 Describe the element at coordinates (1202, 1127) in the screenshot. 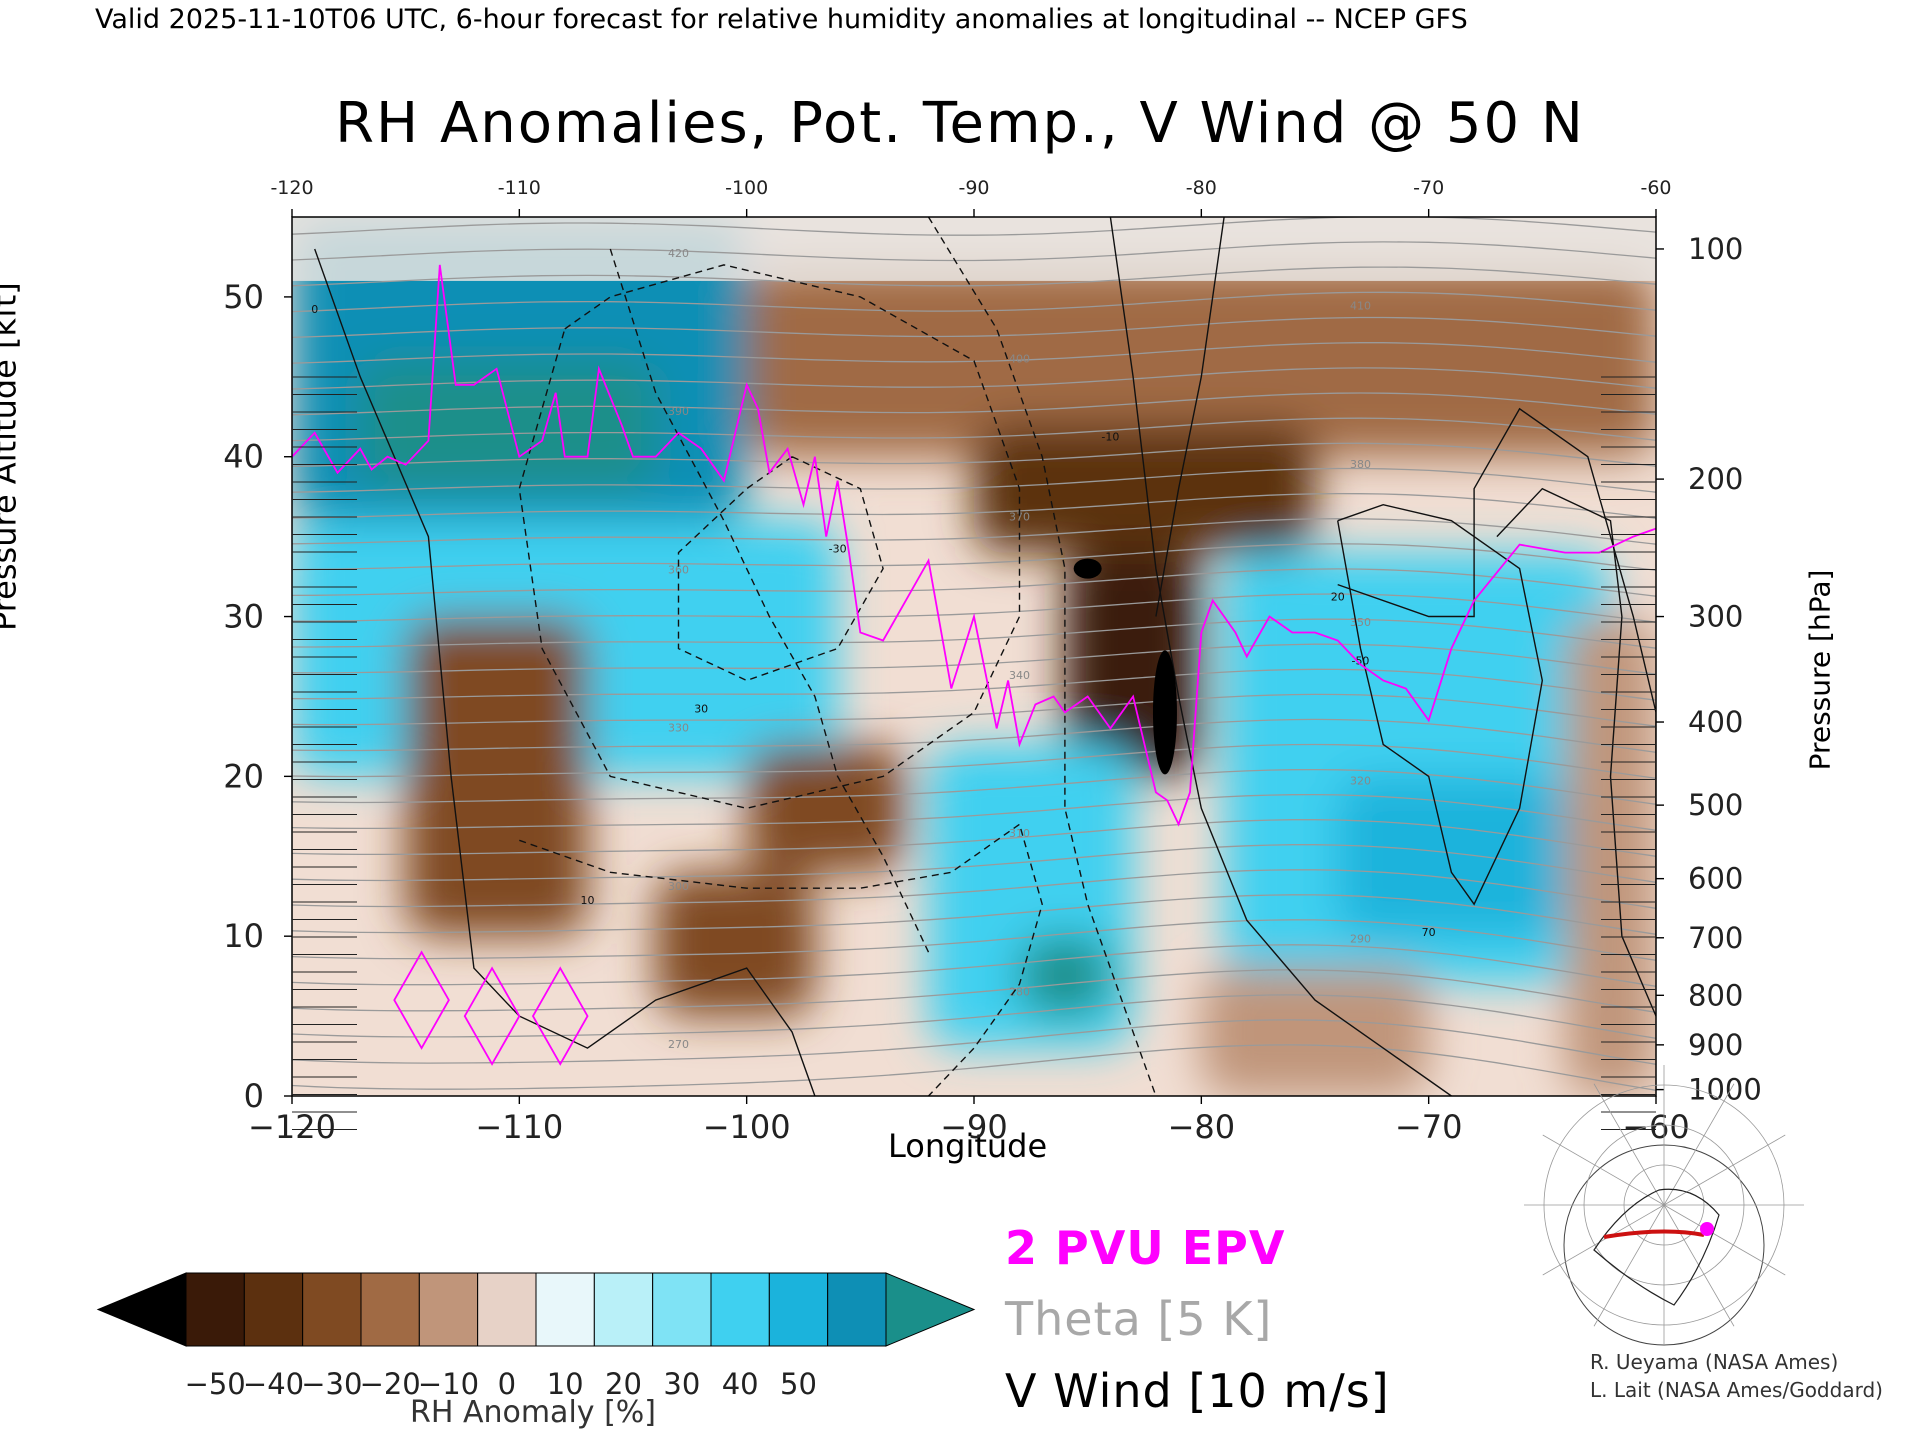

I see `x-tick-label: −80` at that location.